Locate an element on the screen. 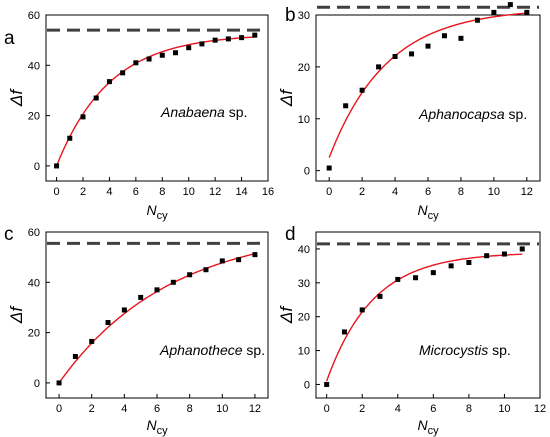  y-tick-label: 60 is located at coordinates (34, 16).